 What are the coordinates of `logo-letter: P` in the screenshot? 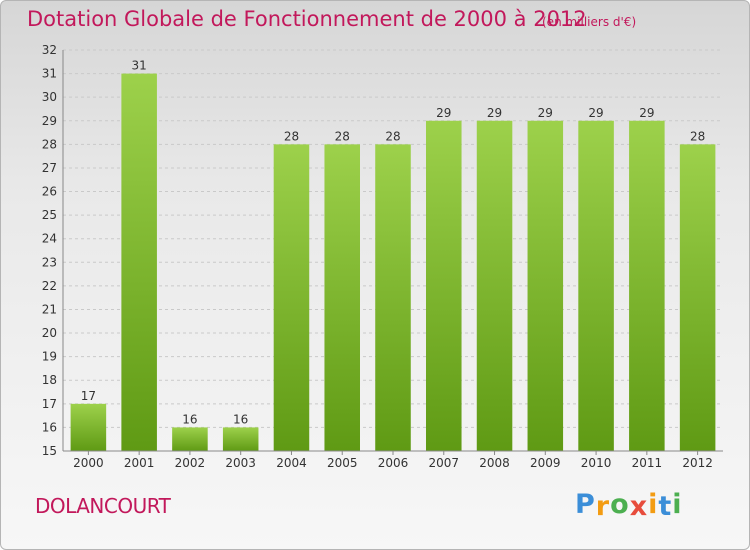 It's located at (585, 504).